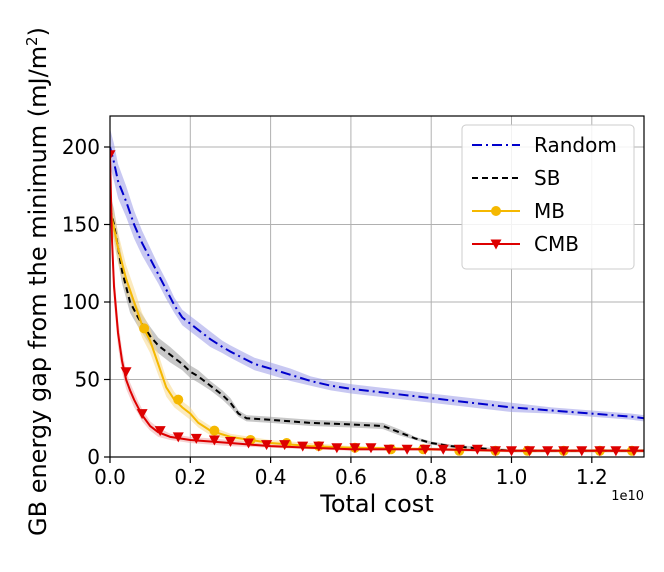 The image size is (664, 572). I want to click on y-axis-label-sup: 2, so click(32, 41).